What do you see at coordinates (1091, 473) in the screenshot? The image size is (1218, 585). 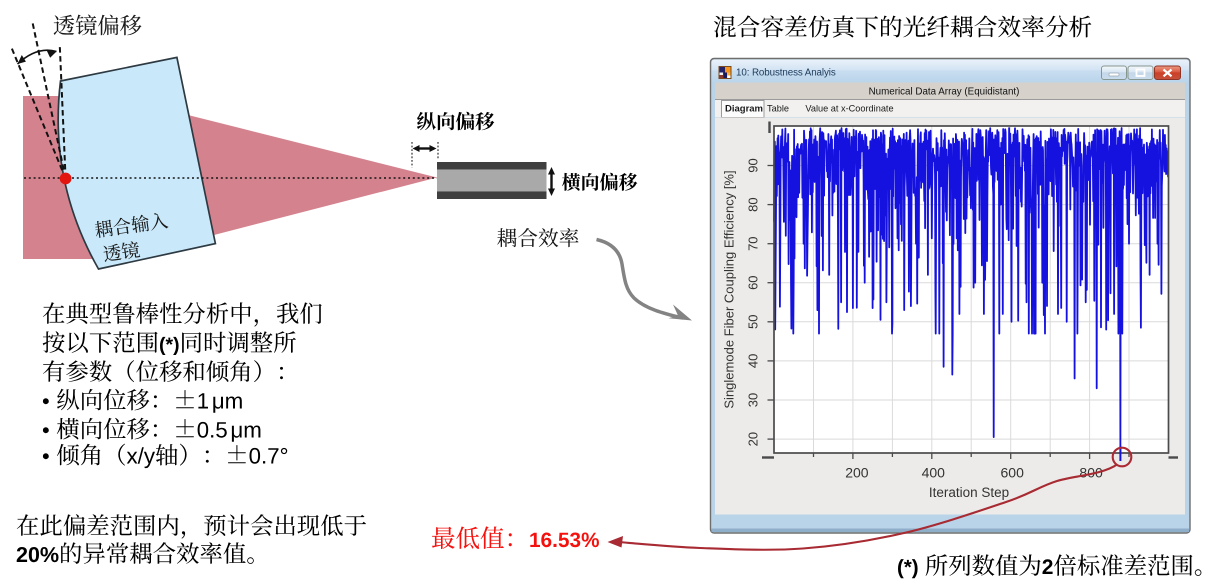 I see `svg-text: 800` at bounding box center [1091, 473].